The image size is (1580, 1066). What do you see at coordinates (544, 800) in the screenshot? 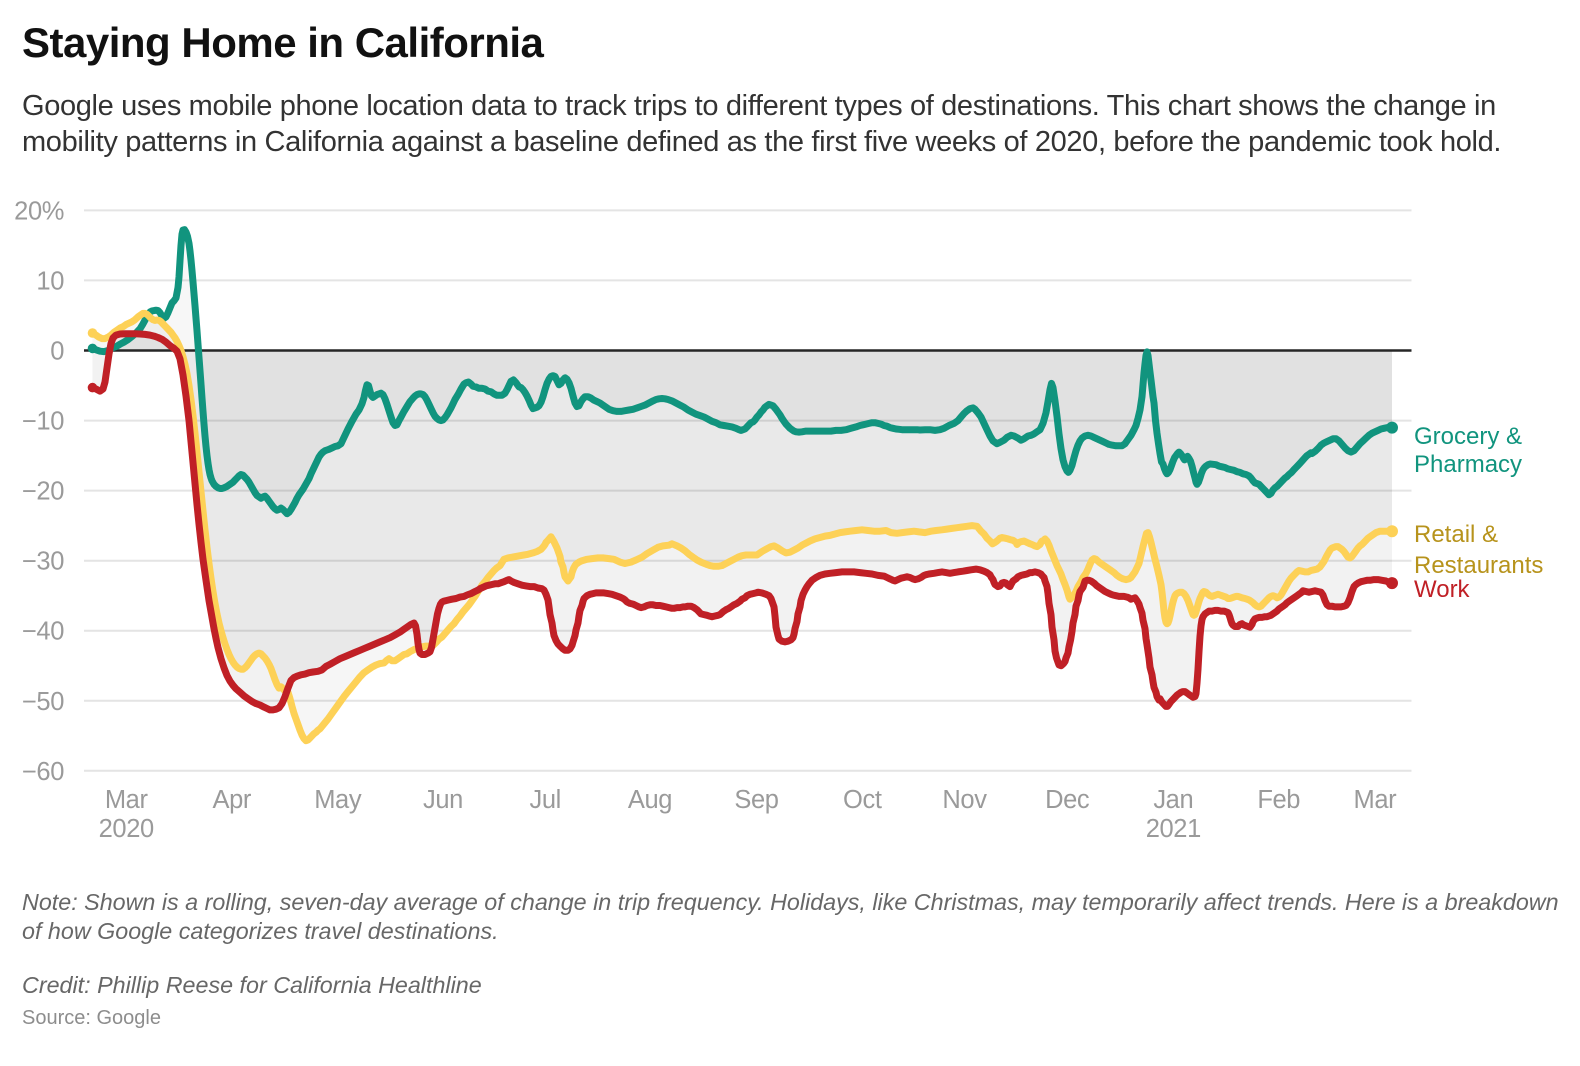
I see `svg-text: Jul` at bounding box center [544, 800].